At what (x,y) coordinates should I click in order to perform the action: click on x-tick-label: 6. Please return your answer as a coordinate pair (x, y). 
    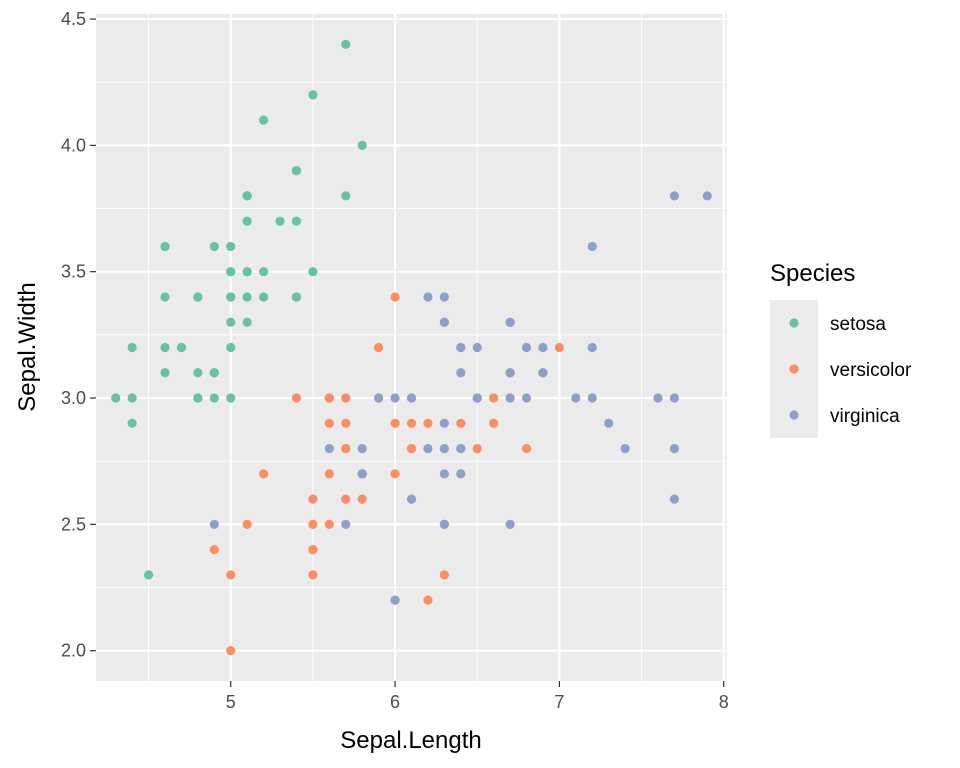
    Looking at the image, I should click on (395, 702).